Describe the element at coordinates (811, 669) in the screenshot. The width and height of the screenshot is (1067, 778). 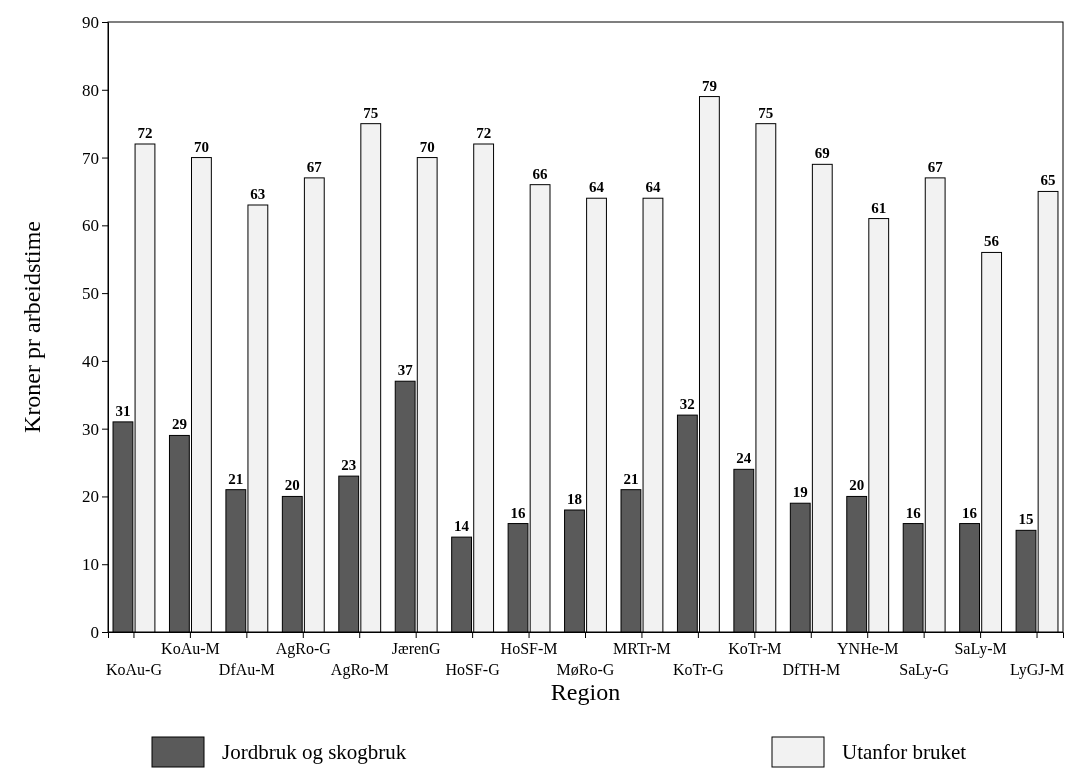
I see `x-tick-label: DfTH-M` at that location.